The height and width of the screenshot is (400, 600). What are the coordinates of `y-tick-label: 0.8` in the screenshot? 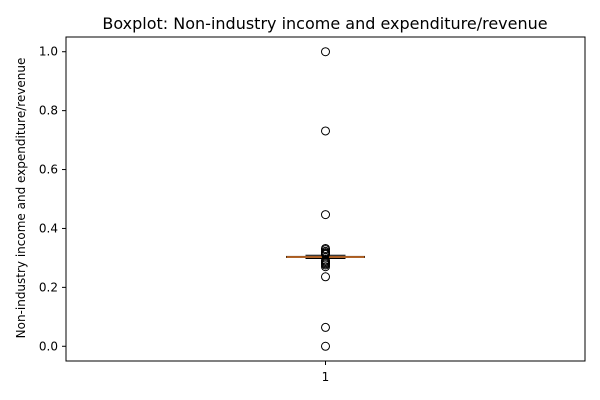 It's located at (48, 111).